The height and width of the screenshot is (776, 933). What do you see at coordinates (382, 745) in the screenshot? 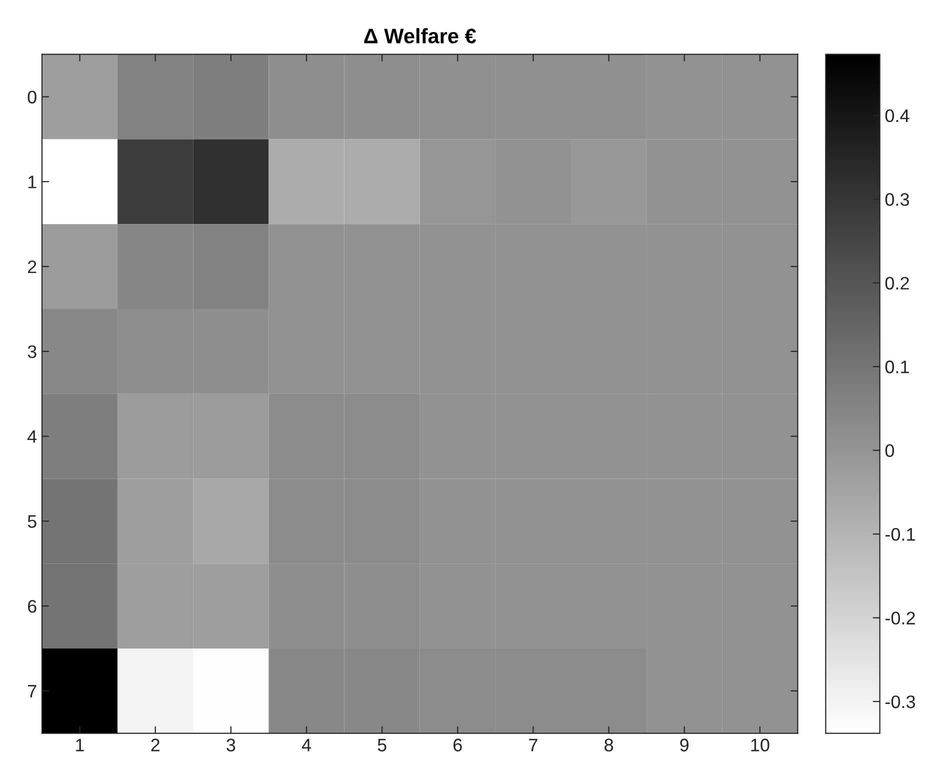
I see `x-tick-label: 5` at bounding box center [382, 745].